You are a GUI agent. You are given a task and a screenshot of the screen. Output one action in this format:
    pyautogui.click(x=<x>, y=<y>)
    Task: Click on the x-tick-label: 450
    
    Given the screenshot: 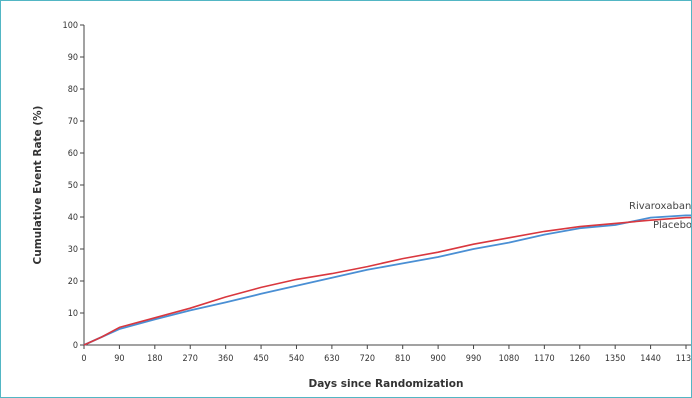 What is the action you would take?
    pyautogui.click(x=260, y=359)
    